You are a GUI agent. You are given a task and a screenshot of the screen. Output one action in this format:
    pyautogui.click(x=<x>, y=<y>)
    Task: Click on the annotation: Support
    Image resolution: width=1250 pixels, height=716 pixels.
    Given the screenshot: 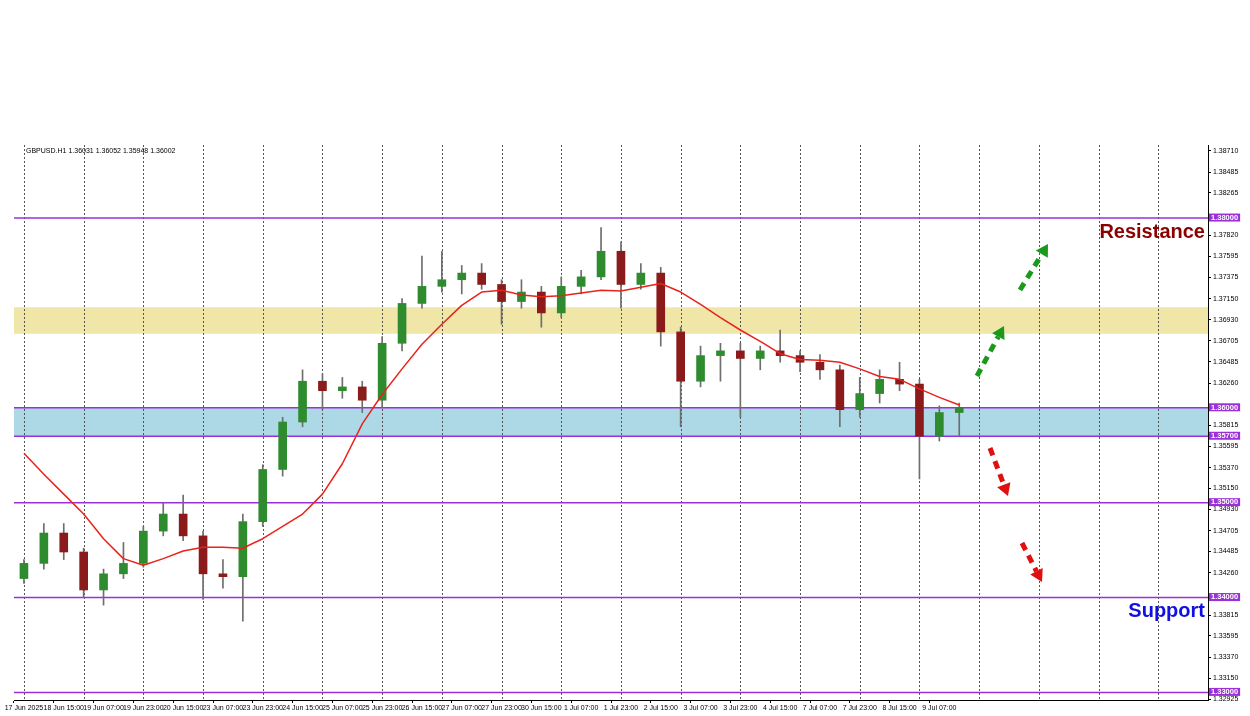 What is the action you would take?
    pyautogui.click(x=1167, y=610)
    